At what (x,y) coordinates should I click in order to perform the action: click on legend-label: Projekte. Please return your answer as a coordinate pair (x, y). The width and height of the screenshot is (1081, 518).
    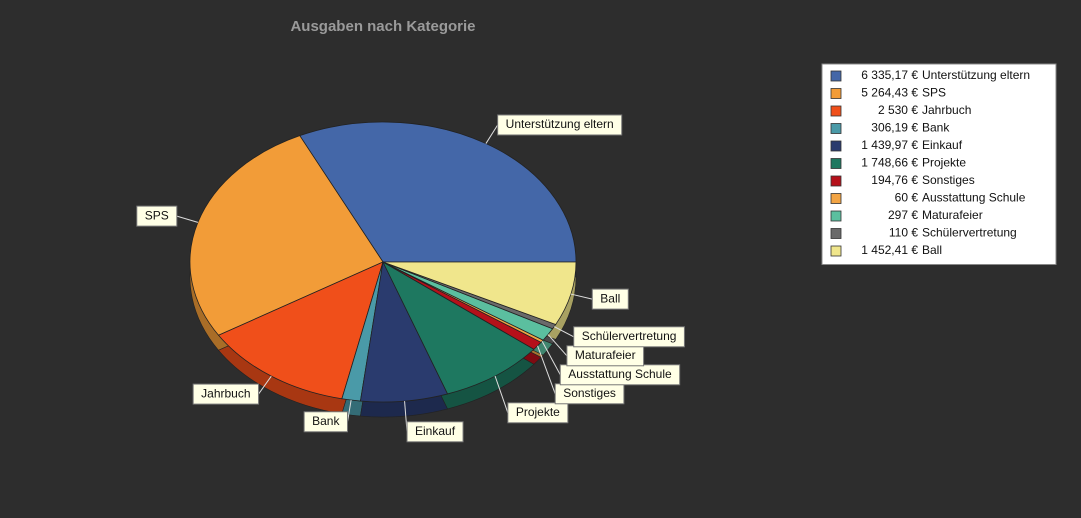
    Looking at the image, I should click on (944, 163).